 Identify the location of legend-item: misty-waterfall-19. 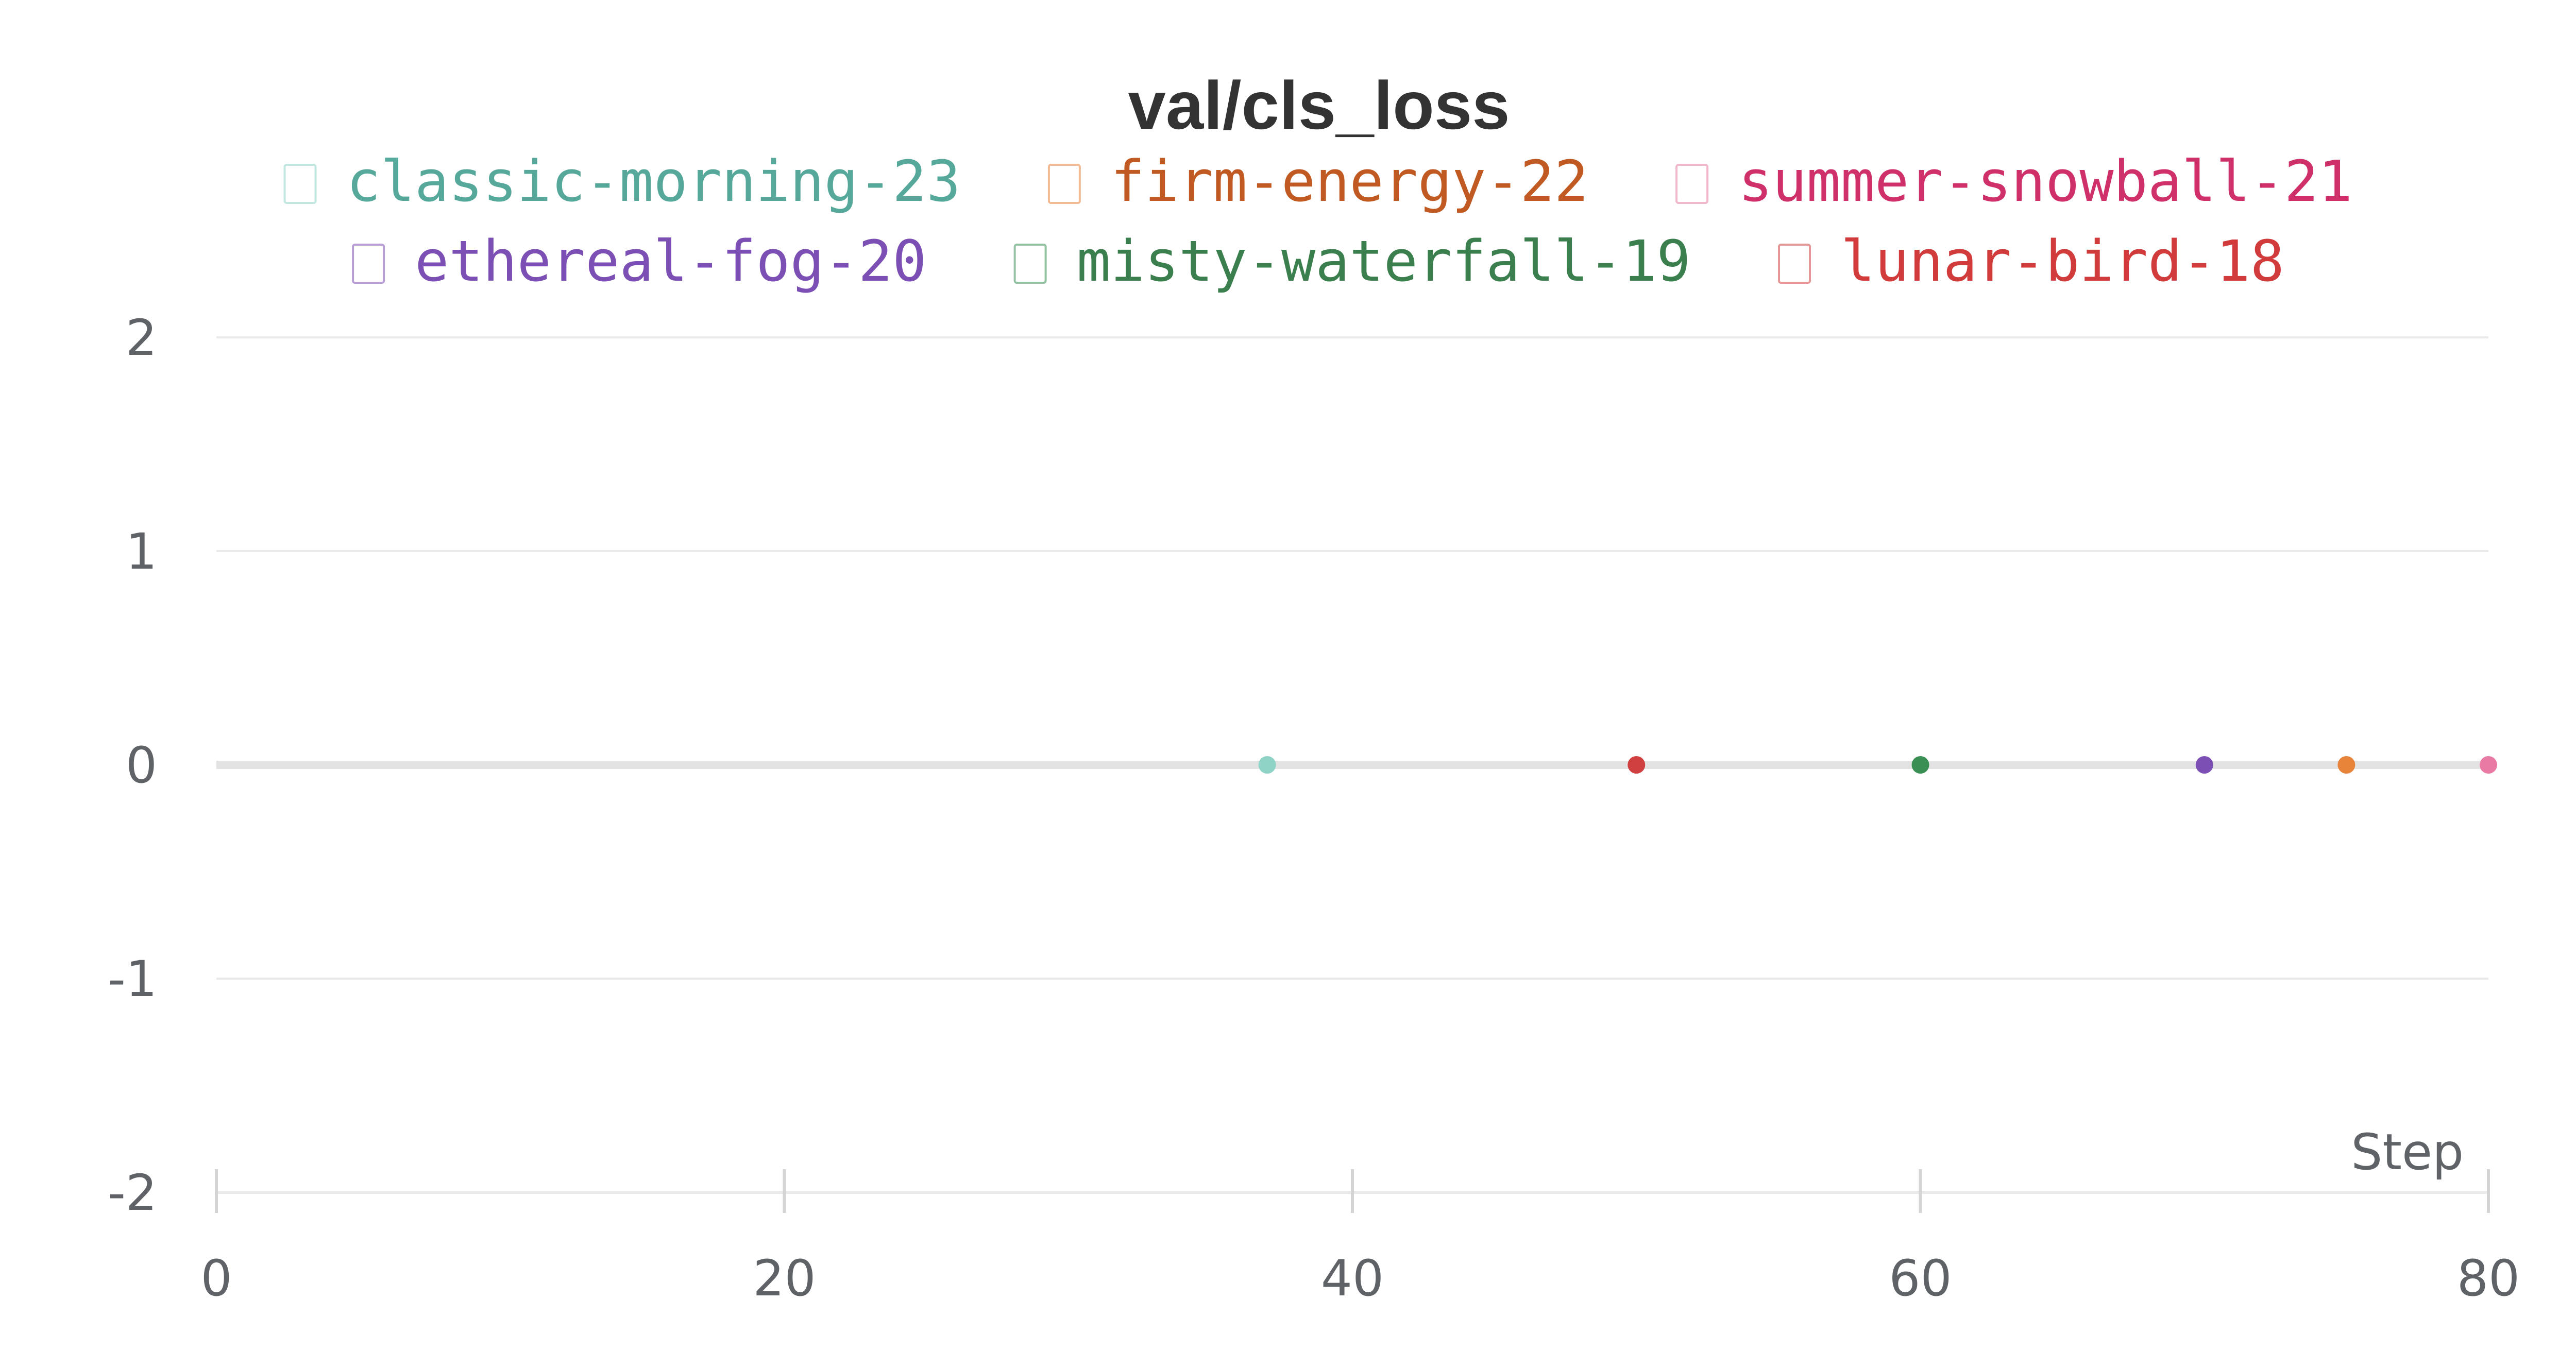
(1352, 261).